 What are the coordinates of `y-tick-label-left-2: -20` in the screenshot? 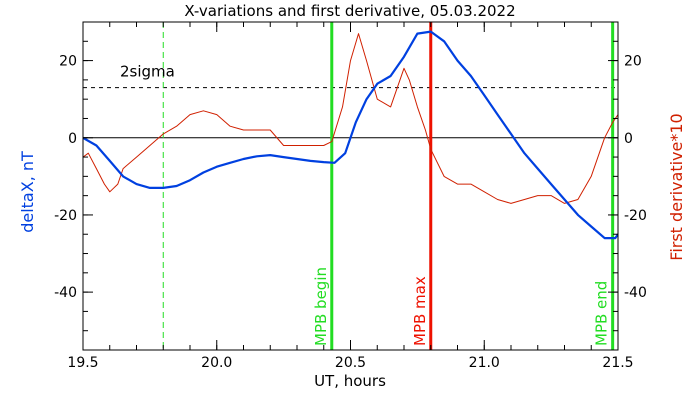 It's located at (65, 216).